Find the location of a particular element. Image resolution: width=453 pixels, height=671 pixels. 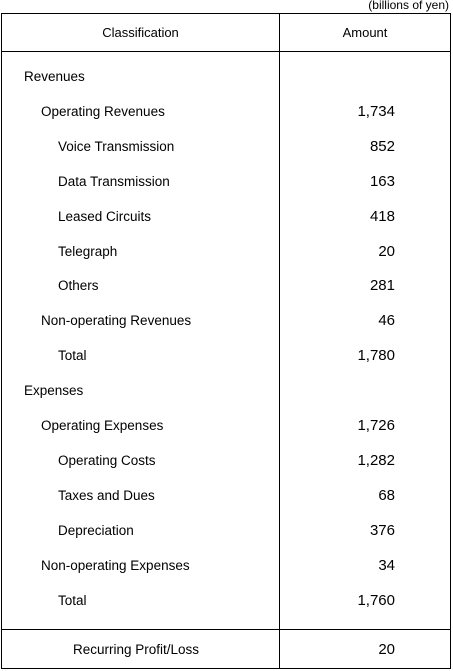

row-label: Leased Circuits is located at coordinates (105, 216).